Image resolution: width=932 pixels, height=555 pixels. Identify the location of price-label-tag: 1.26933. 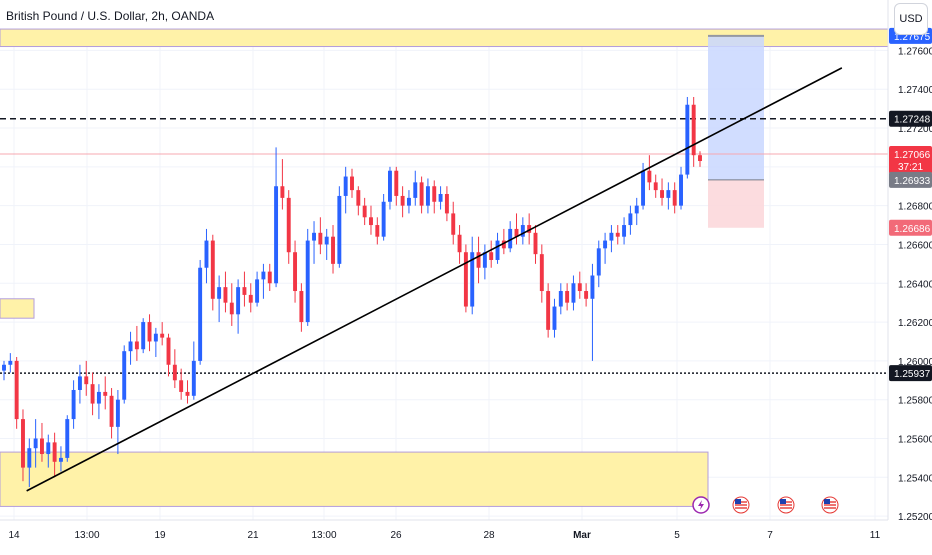
(910, 179).